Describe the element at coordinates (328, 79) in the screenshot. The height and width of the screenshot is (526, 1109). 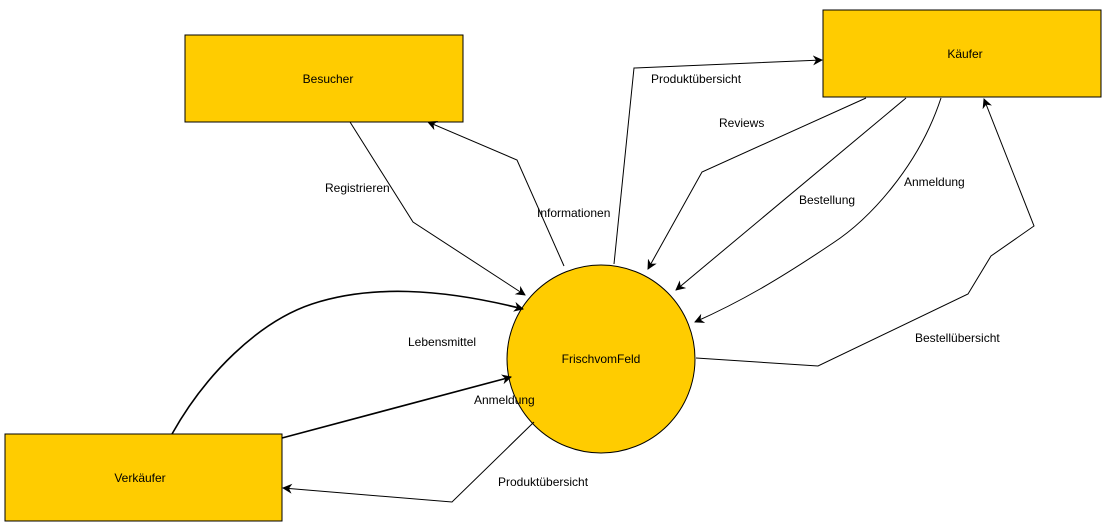
I see `node-besucher-label: Besucher` at that location.